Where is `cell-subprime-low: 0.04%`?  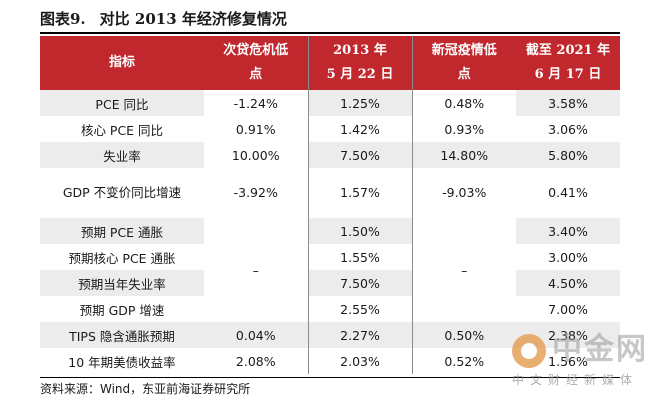
cell-subprime-low: 0.04% is located at coordinates (256, 335).